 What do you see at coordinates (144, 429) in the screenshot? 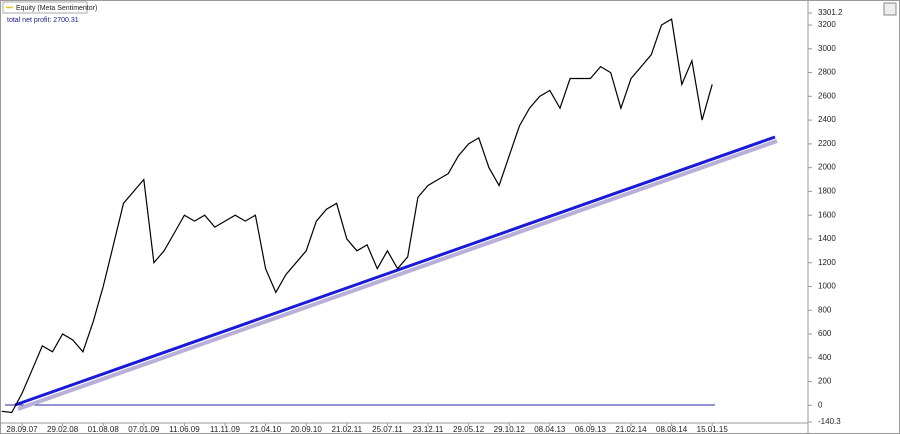
I see `x-tick-label: 07.01.09` at bounding box center [144, 429].